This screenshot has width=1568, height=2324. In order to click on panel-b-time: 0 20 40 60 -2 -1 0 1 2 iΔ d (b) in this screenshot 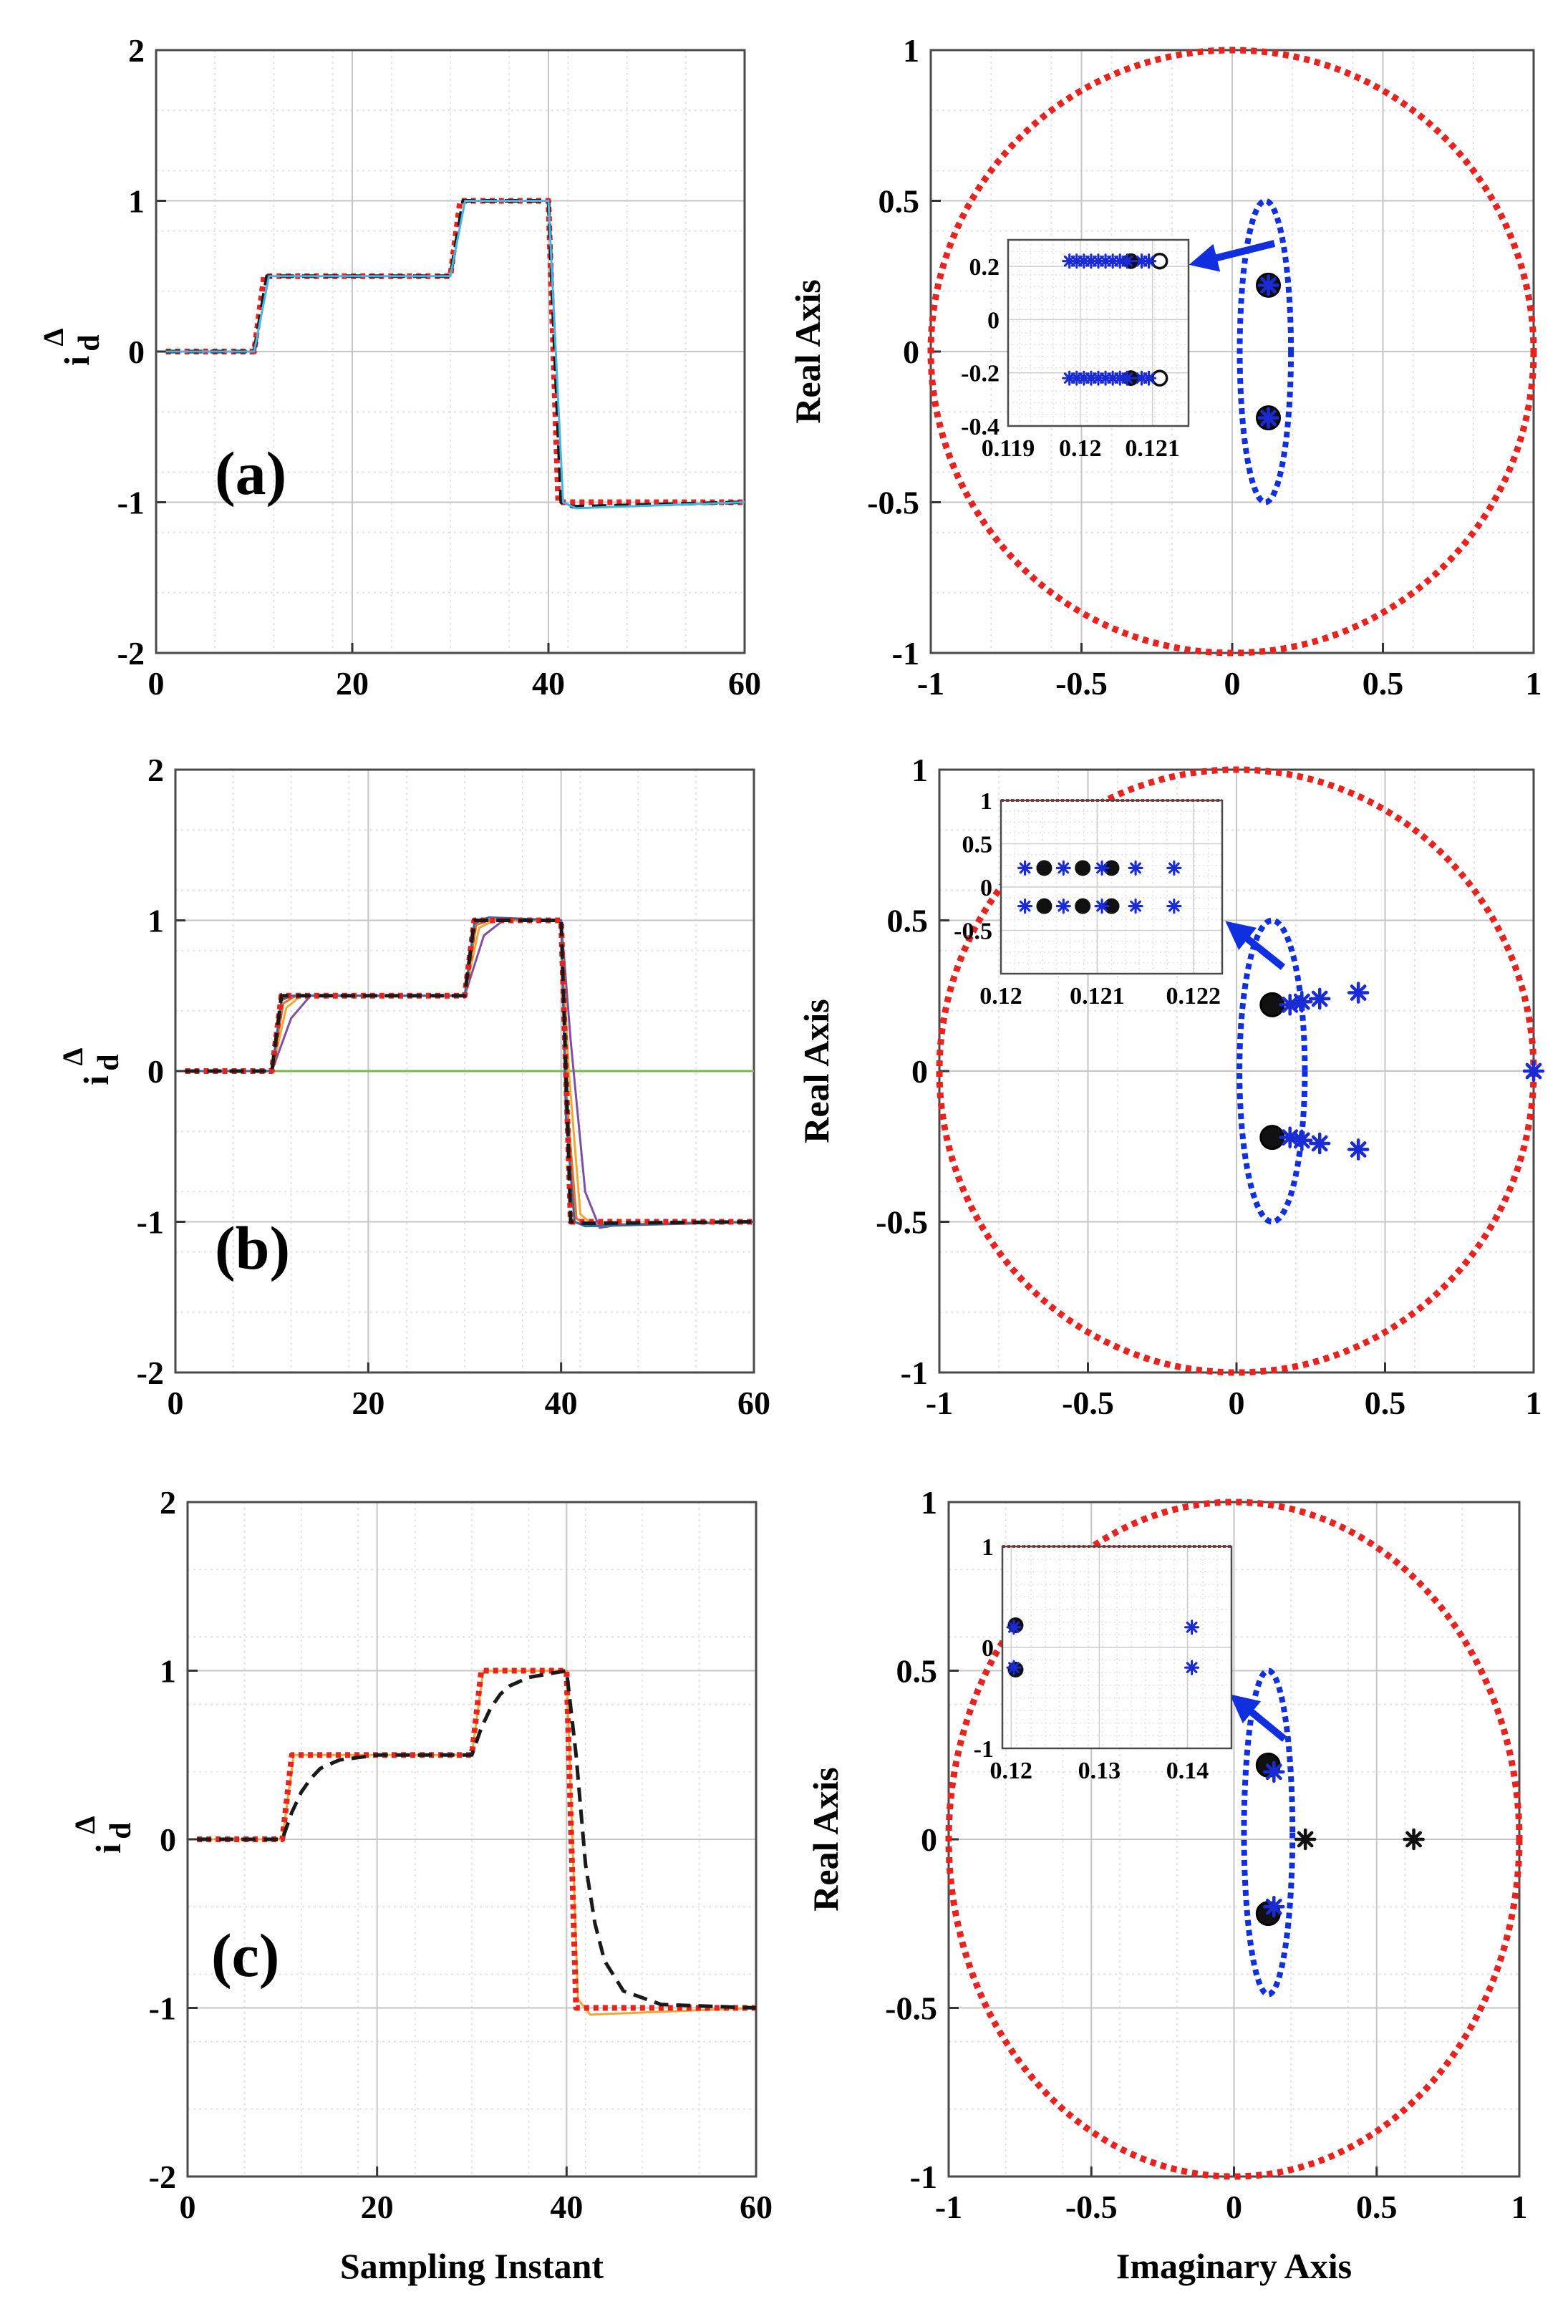, I will do `click(413, 1086)`.